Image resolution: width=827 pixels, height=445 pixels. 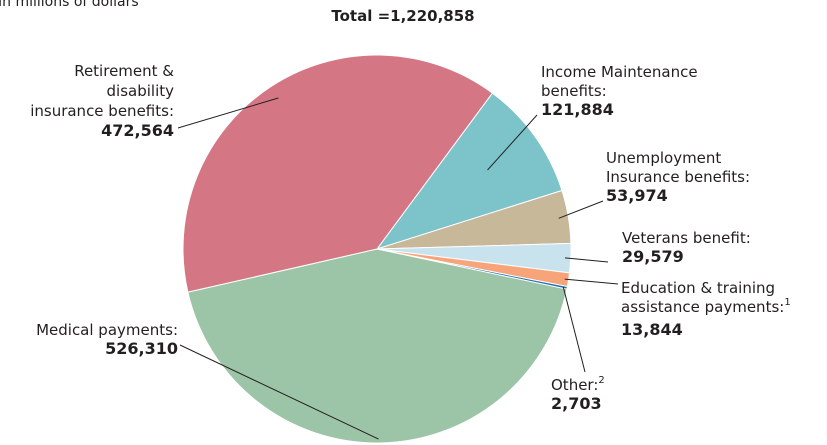 I want to click on slice-label-line: Income Maintenance, so click(x=619, y=72).